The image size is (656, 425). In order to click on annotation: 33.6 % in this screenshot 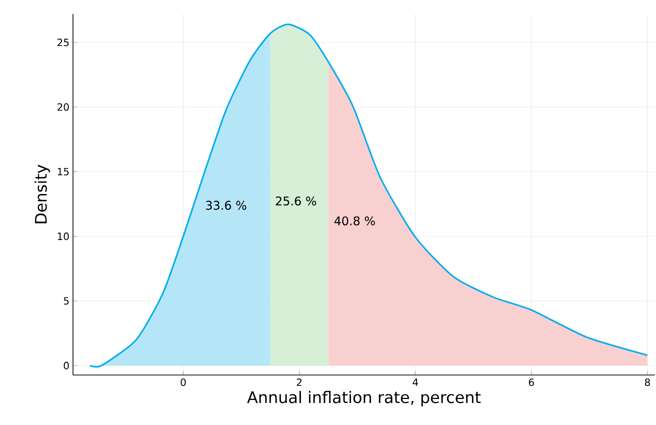, I will do `click(226, 205)`.